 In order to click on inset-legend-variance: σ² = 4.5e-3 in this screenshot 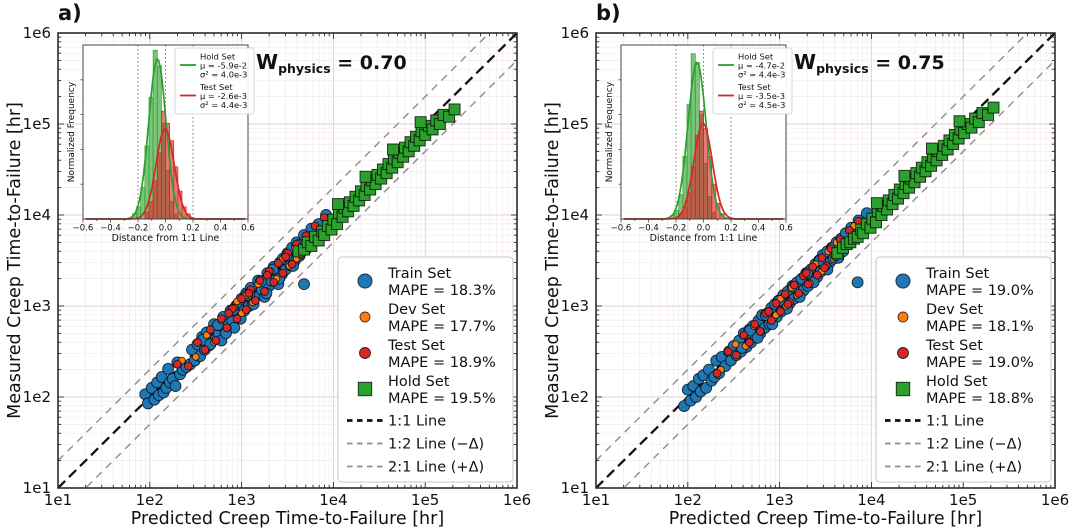, I will do `click(761, 105)`.